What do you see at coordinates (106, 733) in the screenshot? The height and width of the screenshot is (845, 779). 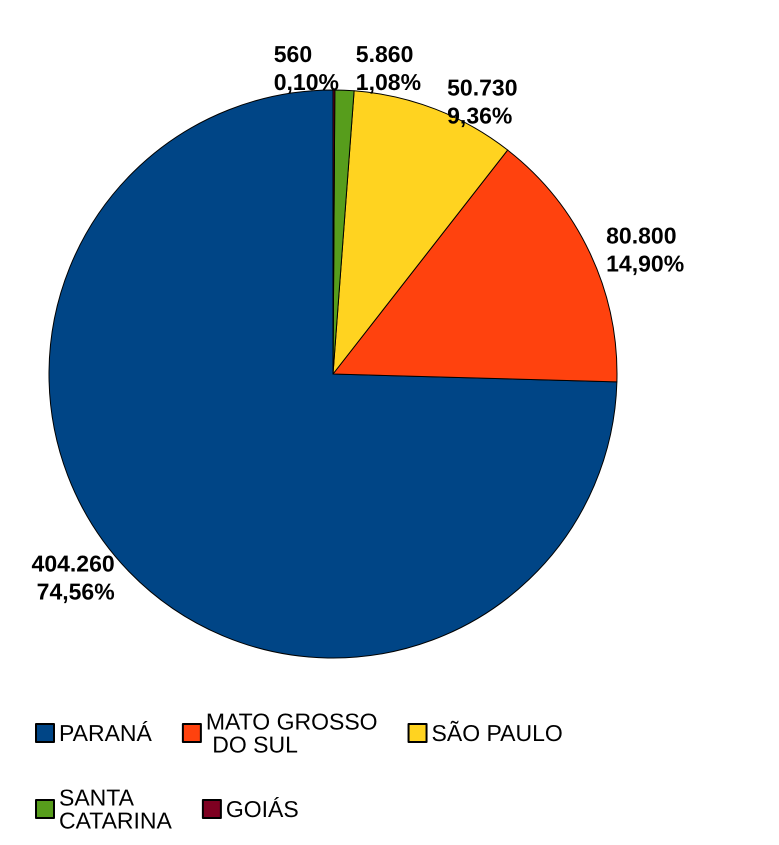 I see `legend-label: PARANÁ` at bounding box center [106, 733].